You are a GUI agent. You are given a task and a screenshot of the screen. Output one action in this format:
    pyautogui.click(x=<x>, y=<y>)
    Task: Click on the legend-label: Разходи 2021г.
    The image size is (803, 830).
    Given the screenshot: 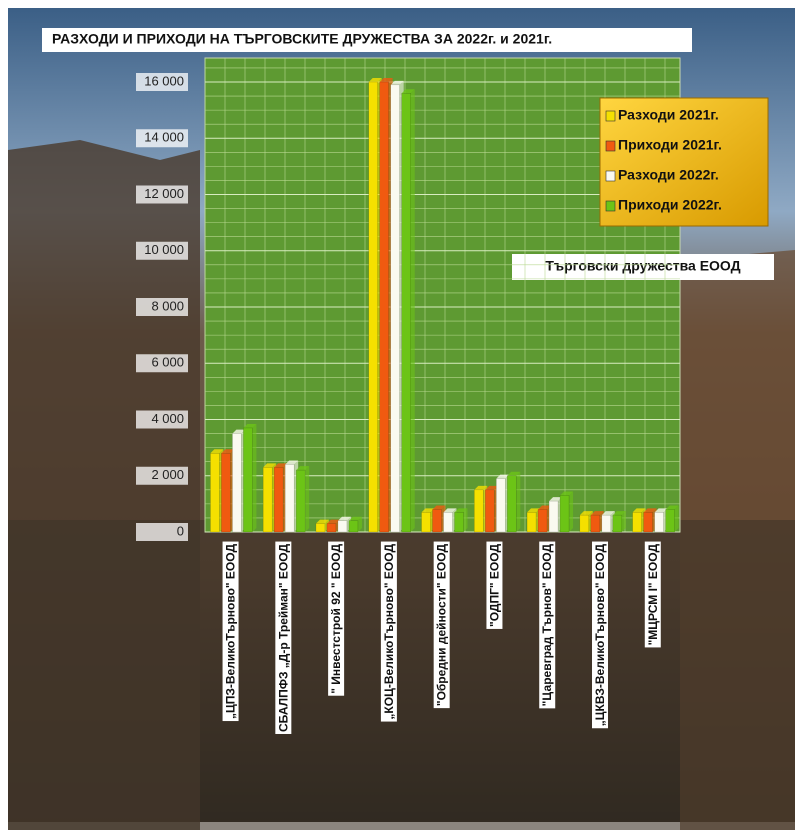 What is the action you would take?
    pyautogui.click(x=668, y=115)
    